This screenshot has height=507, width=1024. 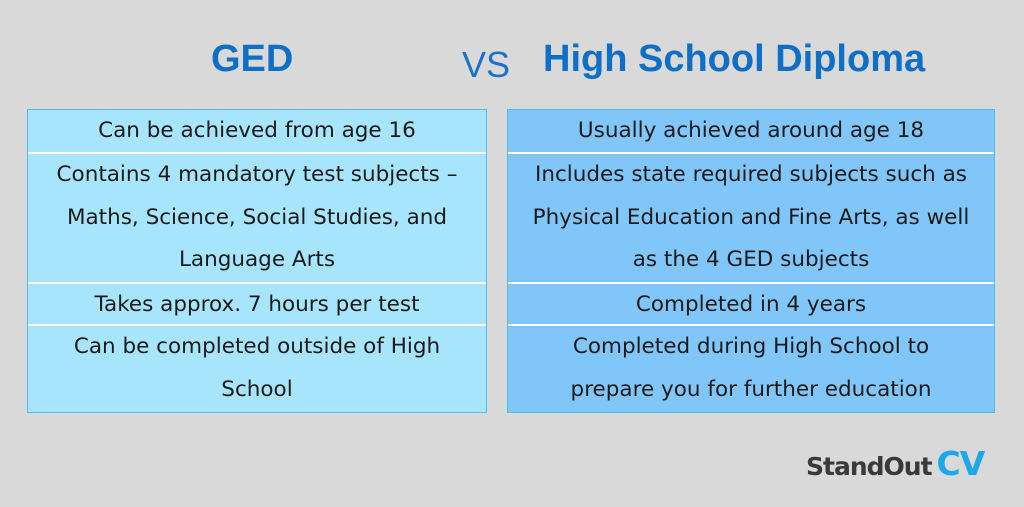 What do you see at coordinates (257, 303) in the screenshot?
I see `ged-row: Takes approx. 7 hours per test` at bounding box center [257, 303].